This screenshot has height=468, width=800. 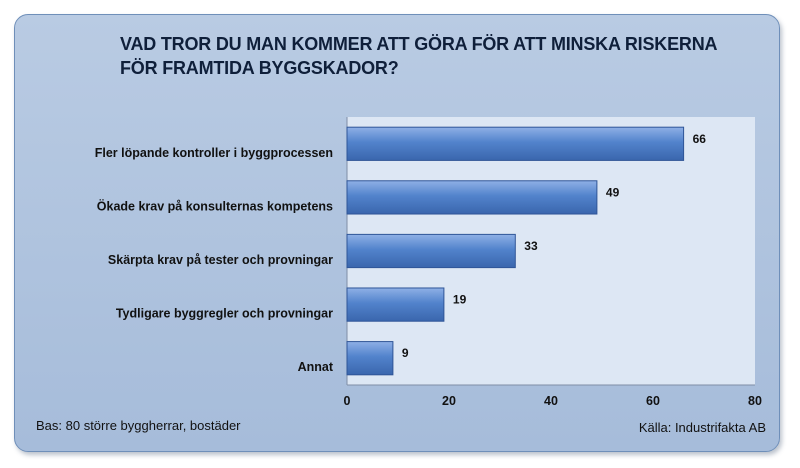 I want to click on x-tick-label: 0, so click(x=347, y=401).